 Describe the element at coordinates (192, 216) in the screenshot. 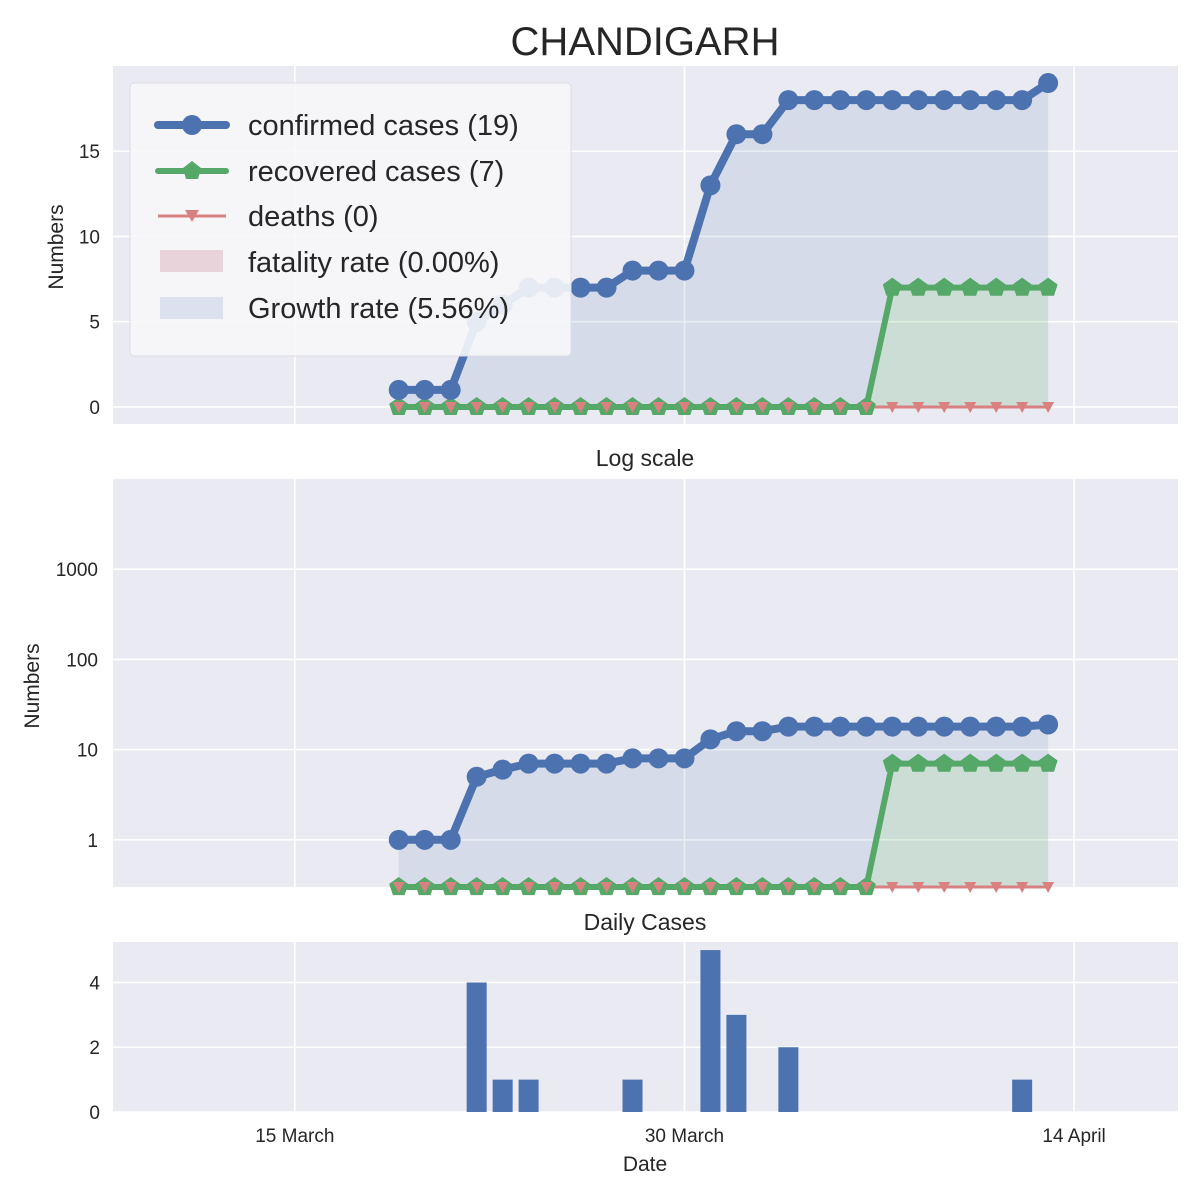

I see `legend-marker-deaths` at that location.